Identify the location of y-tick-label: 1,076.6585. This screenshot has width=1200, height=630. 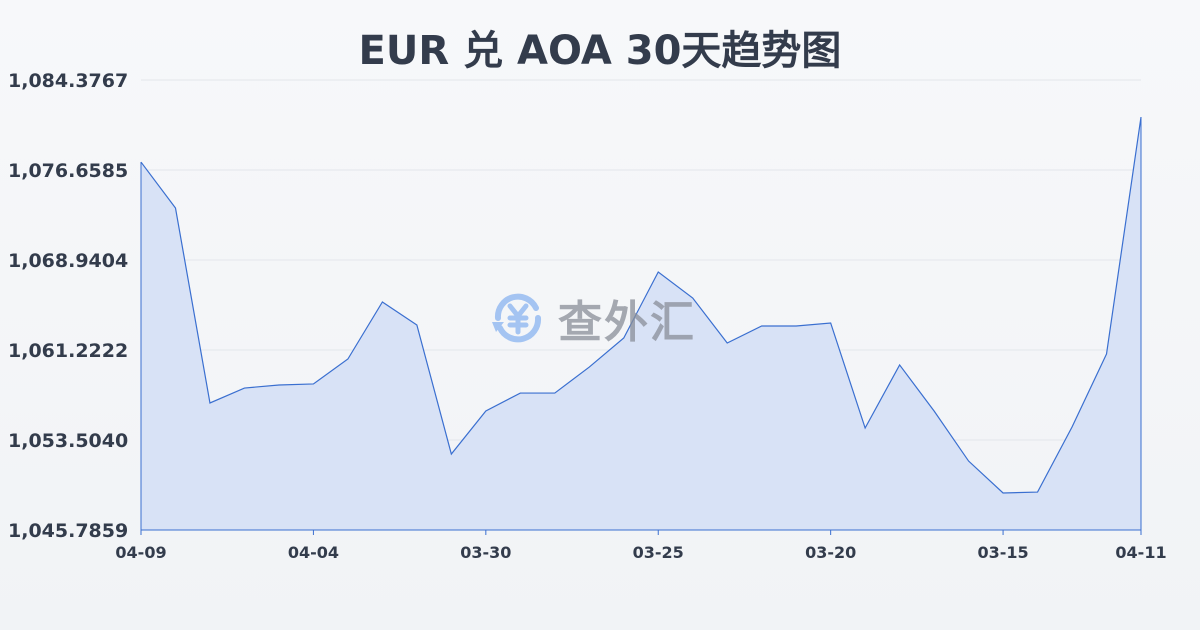
(68, 171).